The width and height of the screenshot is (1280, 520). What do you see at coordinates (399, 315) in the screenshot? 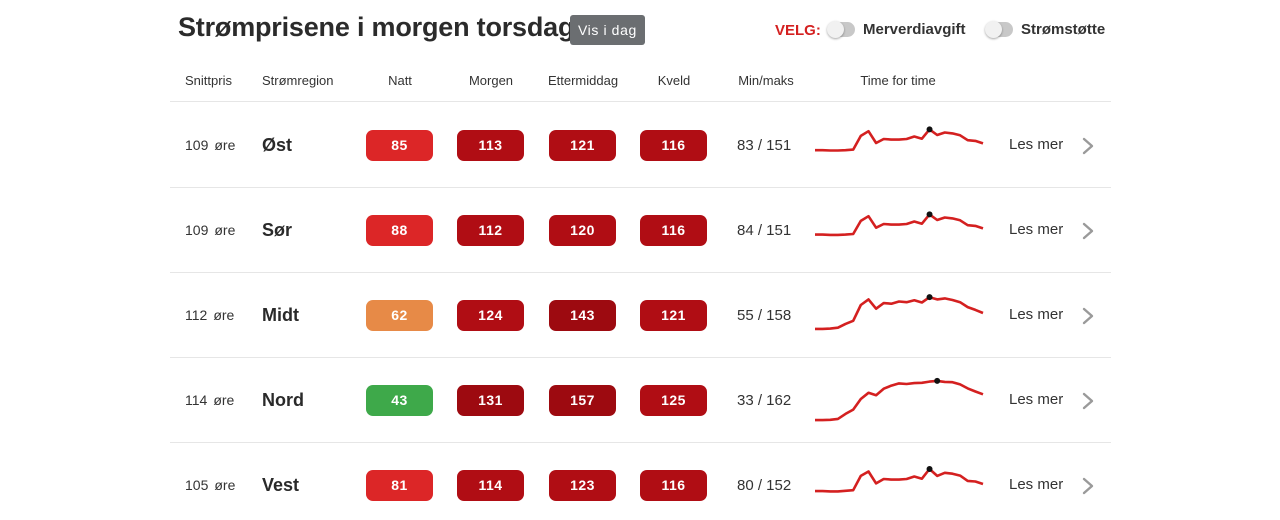
I see `price-badge-natt: 62` at bounding box center [399, 315].